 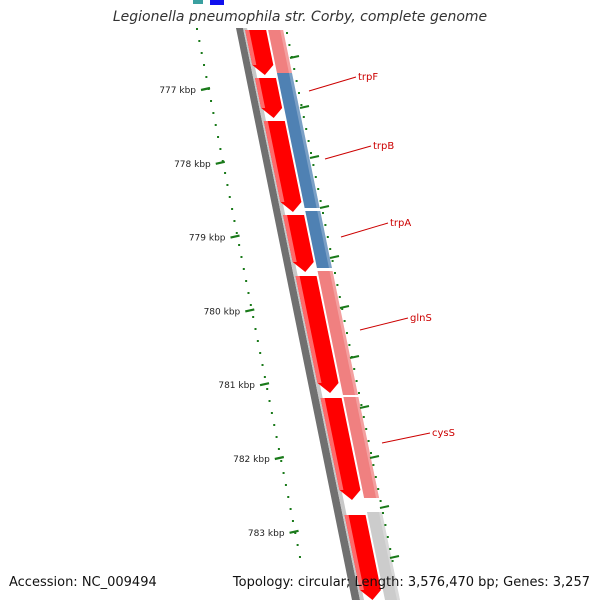 What do you see at coordinates (198, 2) in the screenshot?
I see `top-feature-teal` at bounding box center [198, 2].